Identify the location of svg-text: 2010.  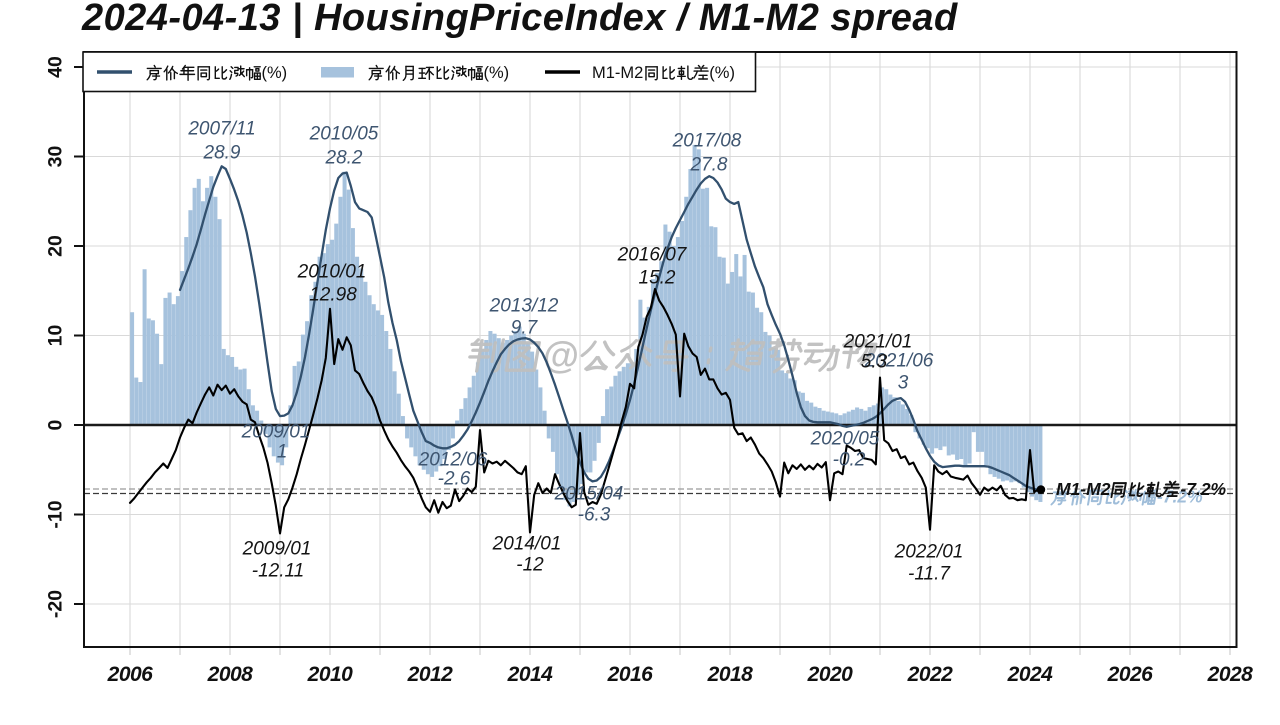
(330, 674).